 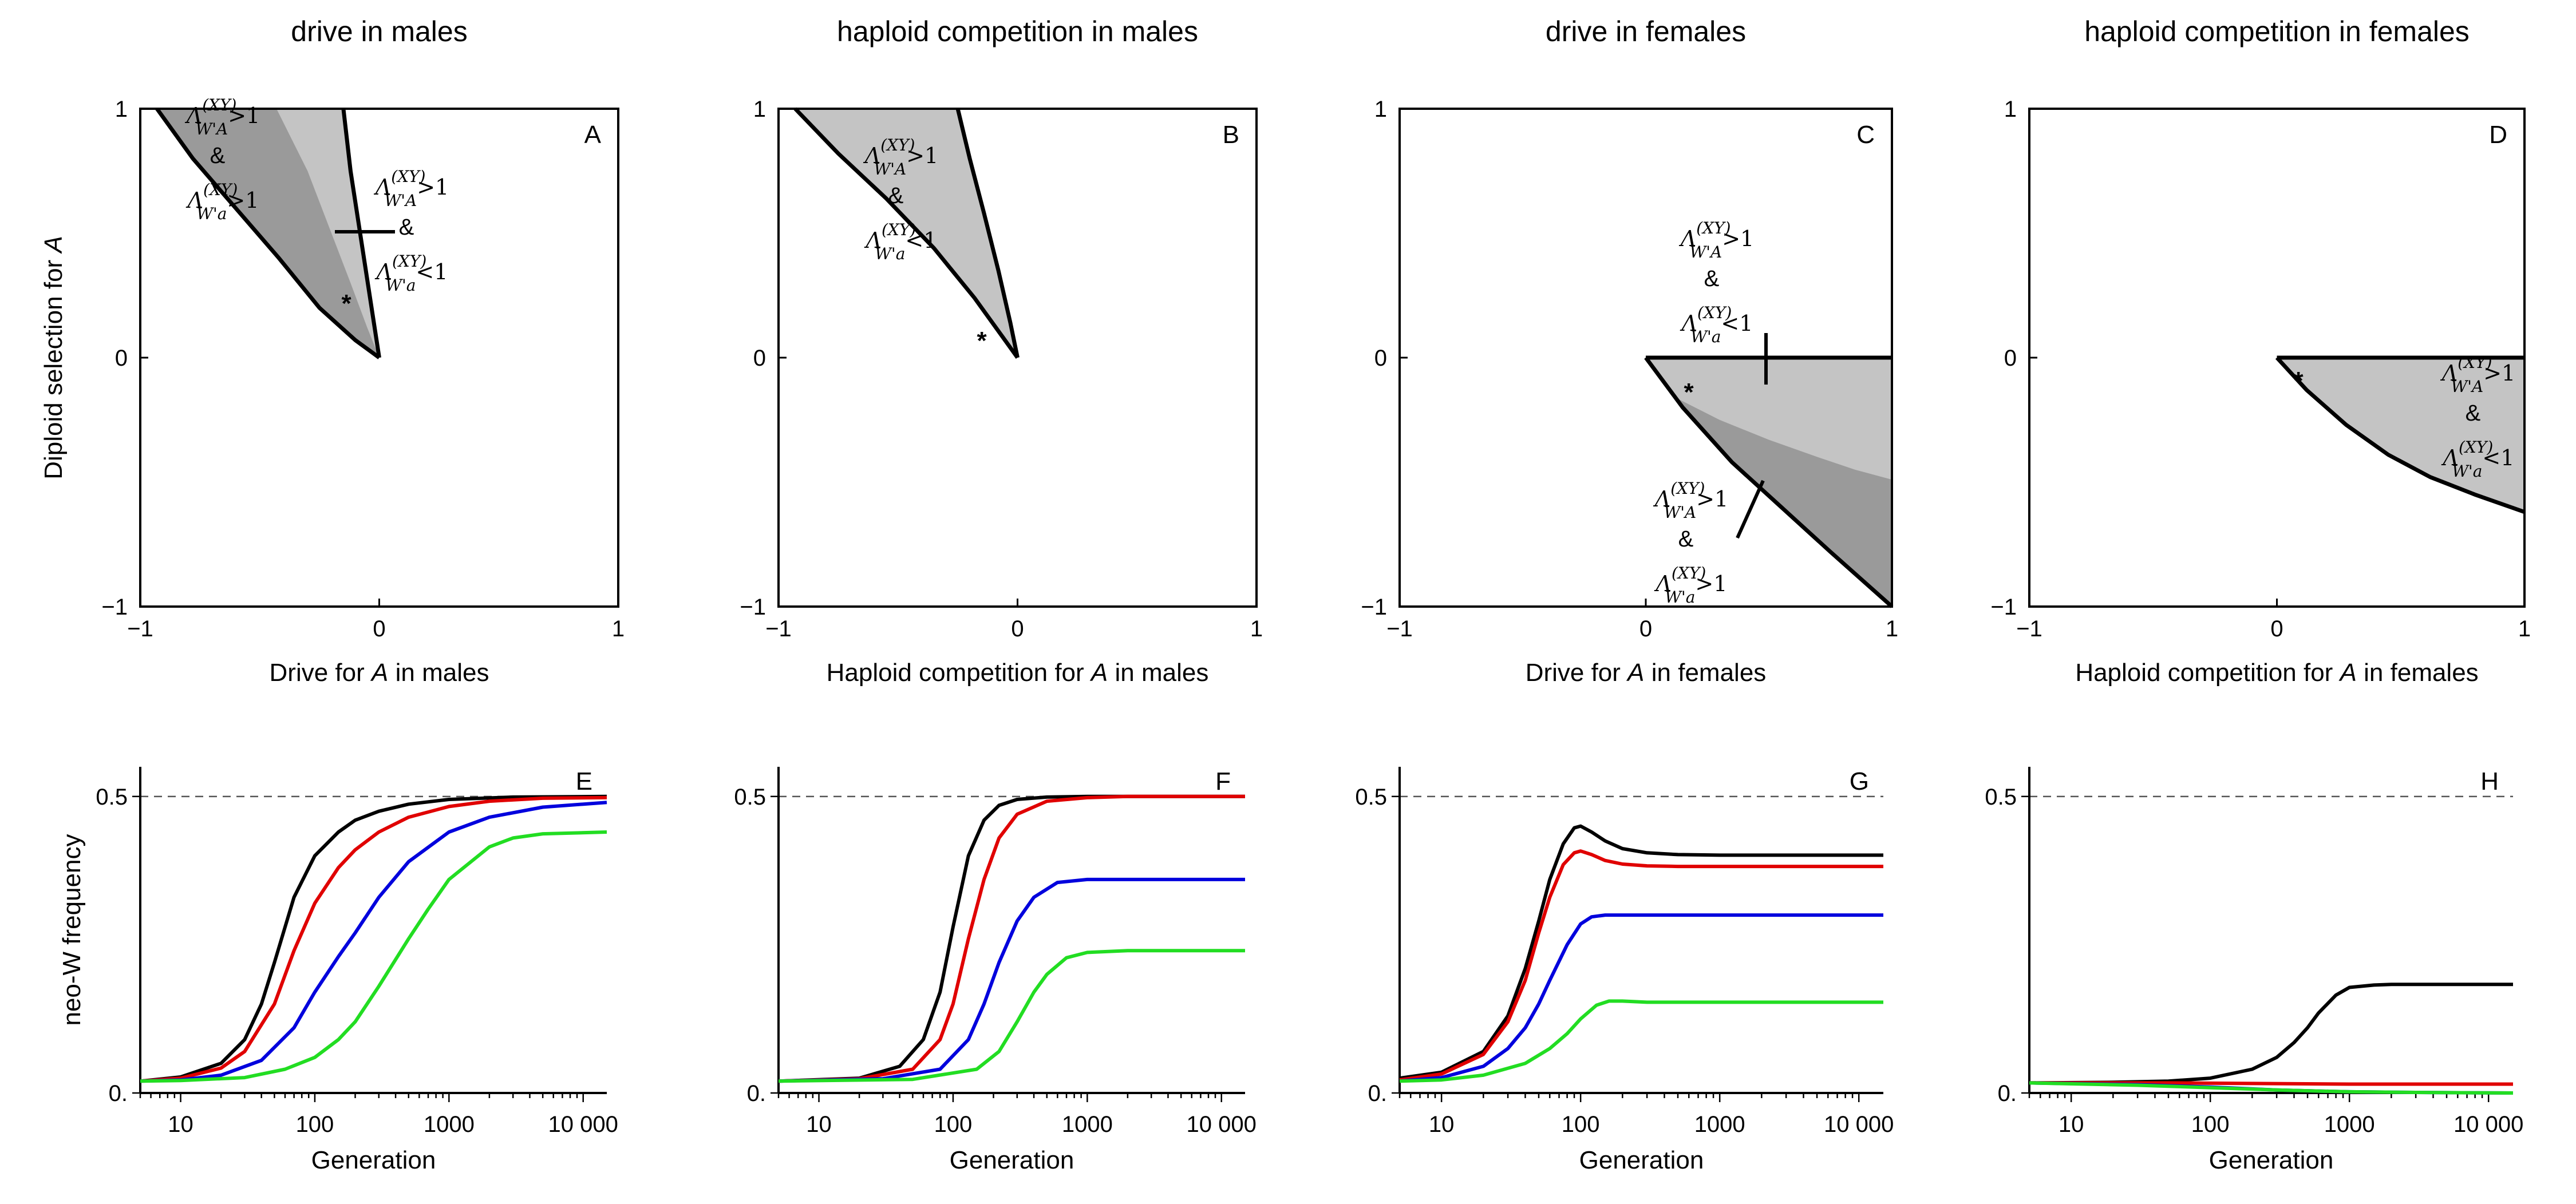 What do you see at coordinates (1231, 135) in the screenshot?
I see `panel-label: B` at bounding box center [1231, 135].